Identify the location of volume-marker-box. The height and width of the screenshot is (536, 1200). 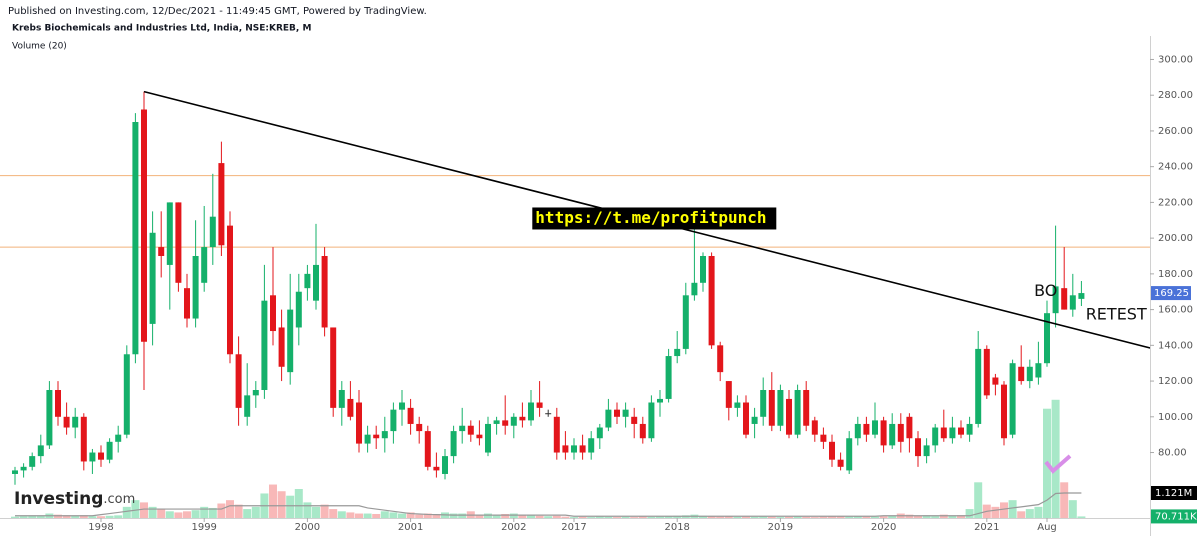
(1174, 516).